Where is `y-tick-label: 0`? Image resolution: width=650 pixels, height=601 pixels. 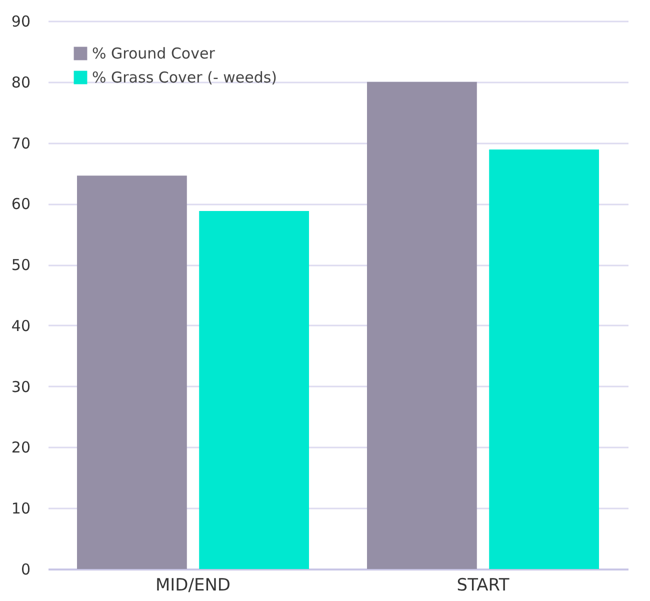 y-tick-label: 0 is located at coordinates (25, 569).